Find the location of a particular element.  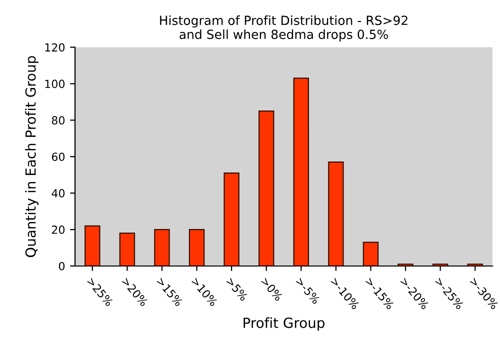

chart-title: Histogram of Profit Distribution - RS>92 and Sell when 8edma drops 0.5% is located at coordinates (284, 28).